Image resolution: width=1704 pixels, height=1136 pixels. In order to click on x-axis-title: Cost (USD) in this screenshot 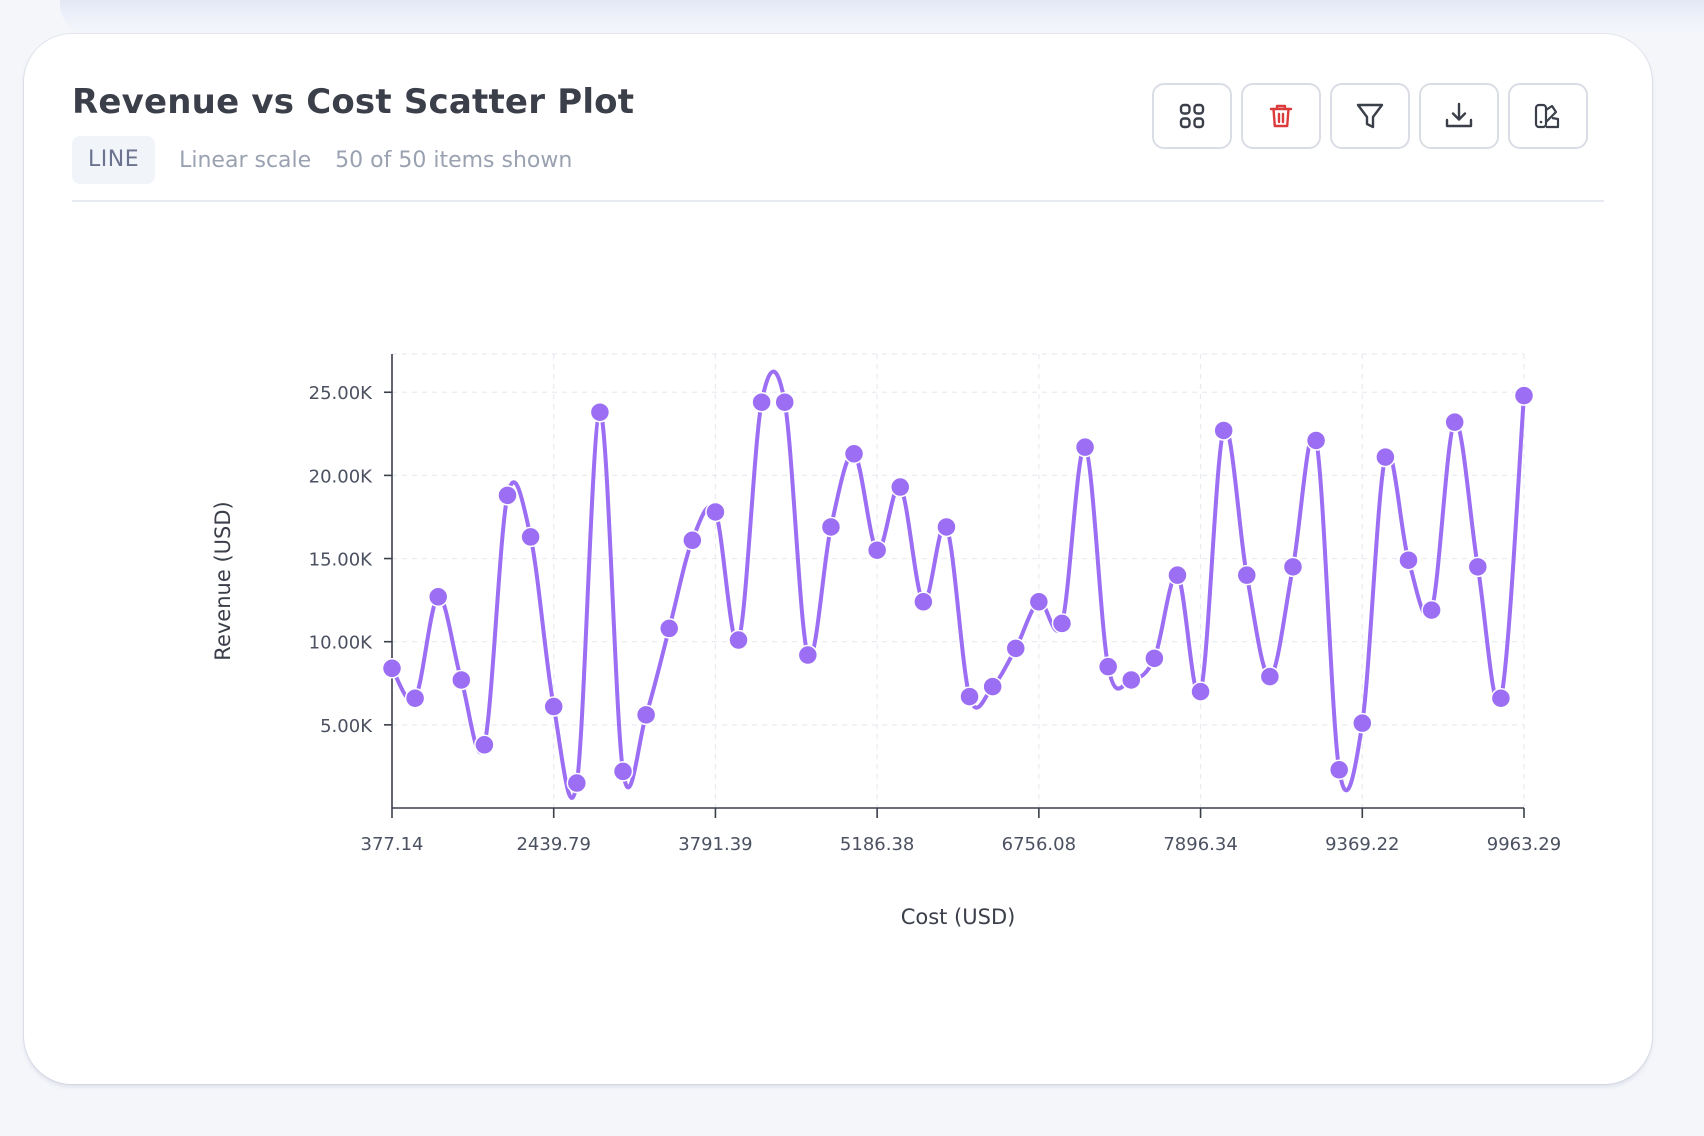, I will do `click(958, 917)`.